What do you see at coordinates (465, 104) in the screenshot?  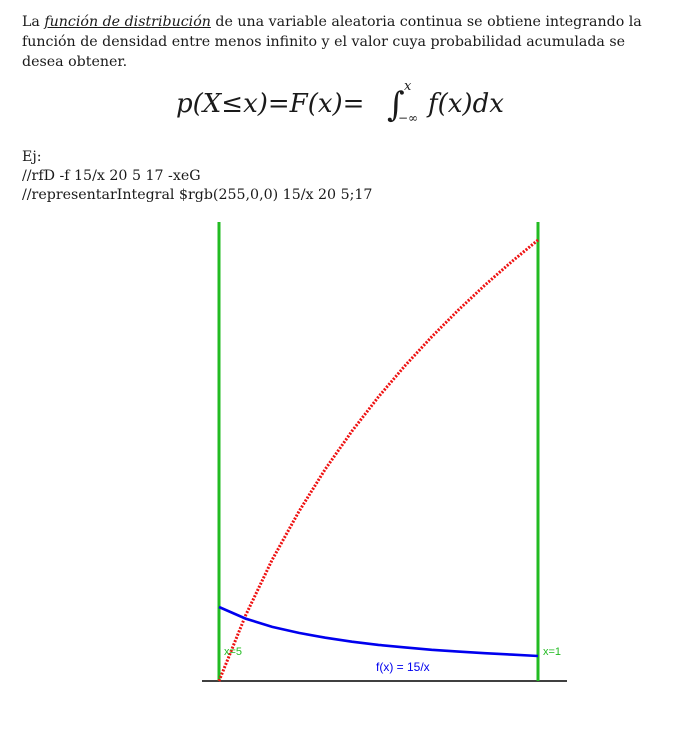 I see `formula-integrand: f(x)dx` at bounding box center [465, 104].